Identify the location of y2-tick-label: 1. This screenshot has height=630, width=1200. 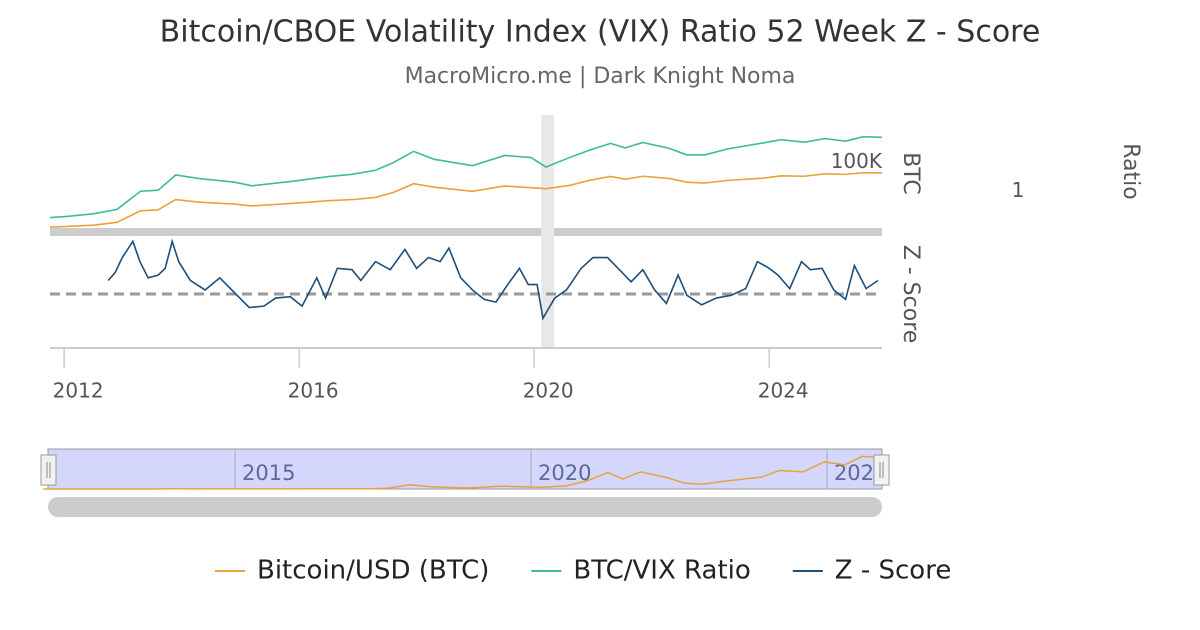
(1018, 190).